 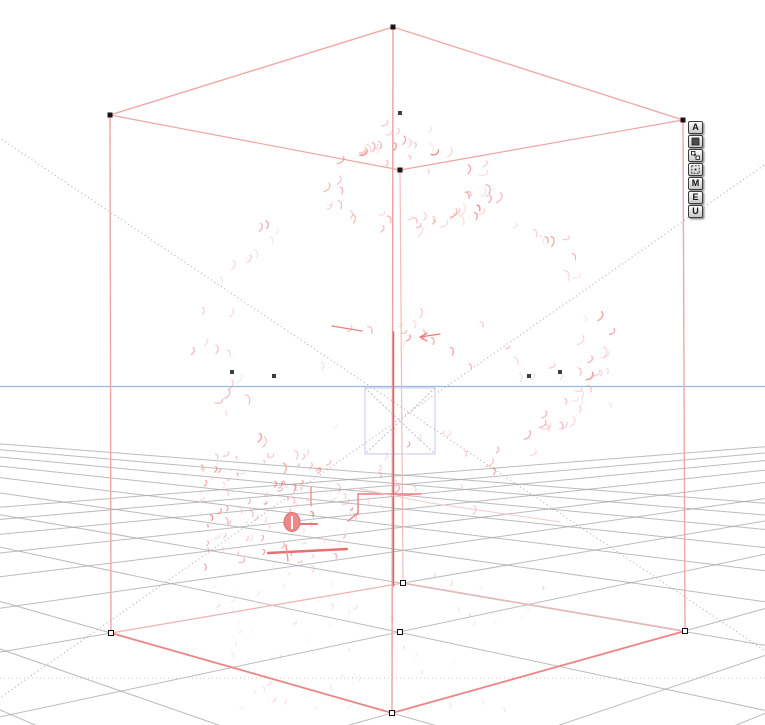 What do you see at coordinates (695, 197) in the screenshot?
I see `toolbar-button-e: E` at bounding box center [695, 197].